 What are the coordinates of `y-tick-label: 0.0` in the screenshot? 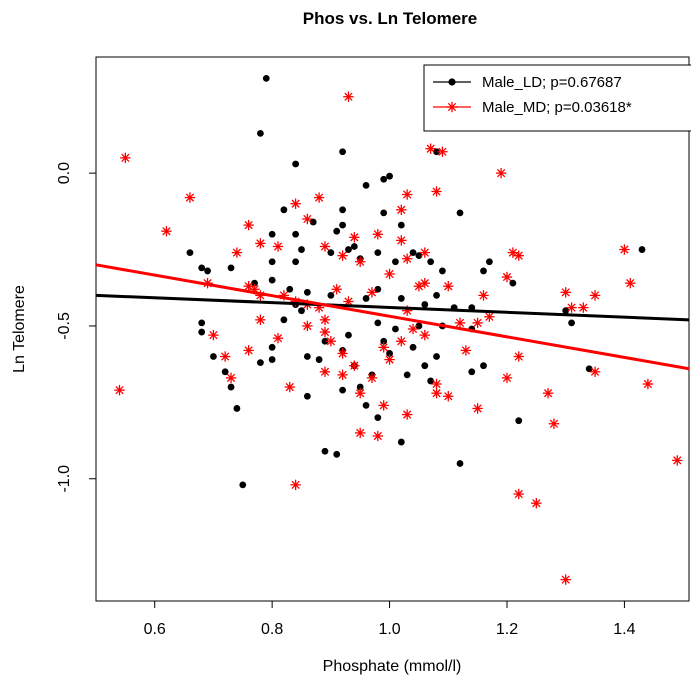 It's located at (64, 173).